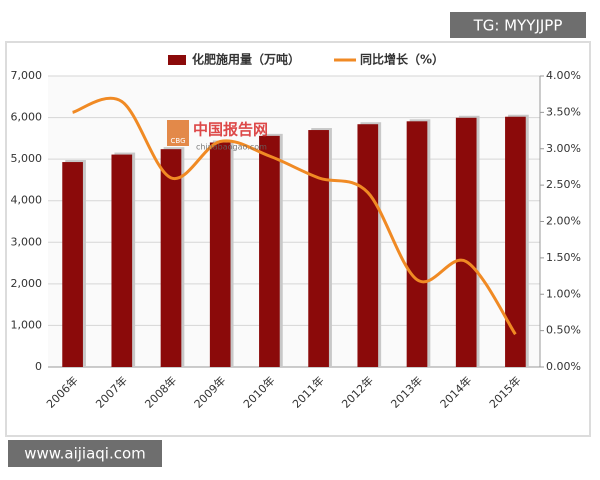  What do you see at coordinates (27, 117) in the screenshot?
I see `y-tick-label: 6,000` at bounding box center [27, 117].